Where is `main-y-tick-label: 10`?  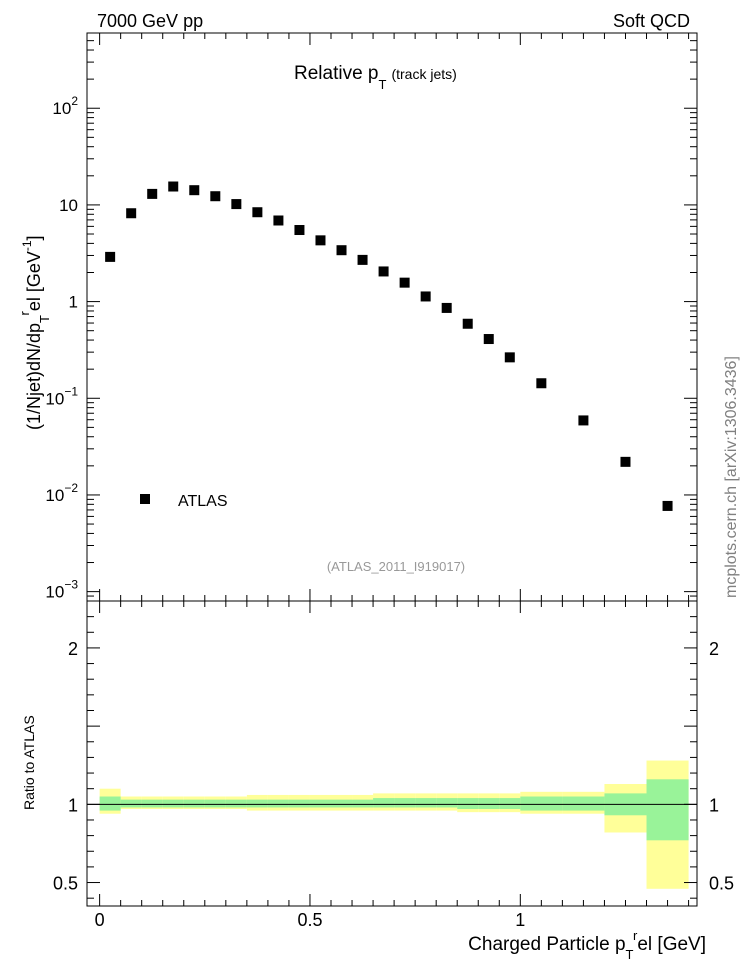
main-y-tick-label: 10 is located at coordinates (68, 205).